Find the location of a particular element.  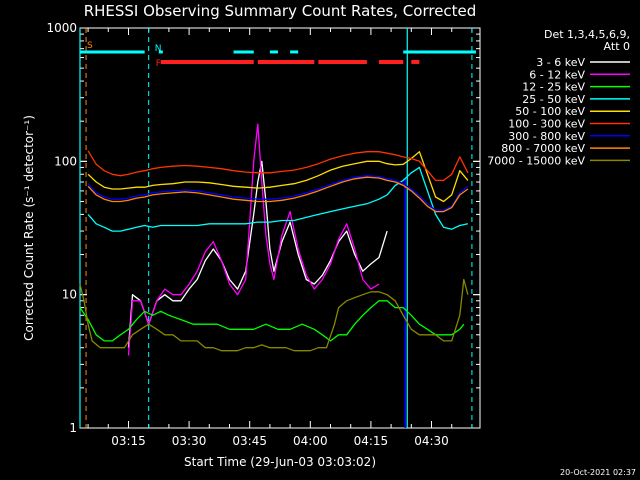

footer-timestamp: 20-Oct-2021 02:37 is located at coordinates (598, 472).